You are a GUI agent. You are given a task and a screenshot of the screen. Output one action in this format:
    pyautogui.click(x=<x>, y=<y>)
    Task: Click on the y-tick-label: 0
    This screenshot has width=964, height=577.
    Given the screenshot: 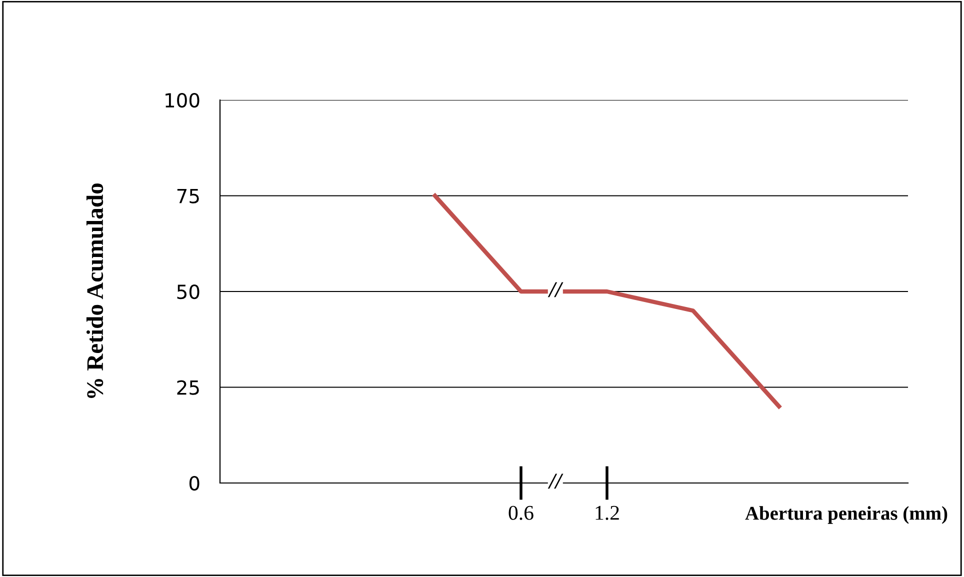 What is the action you would take?
    pyautogui.click(x=194, y=483)
    